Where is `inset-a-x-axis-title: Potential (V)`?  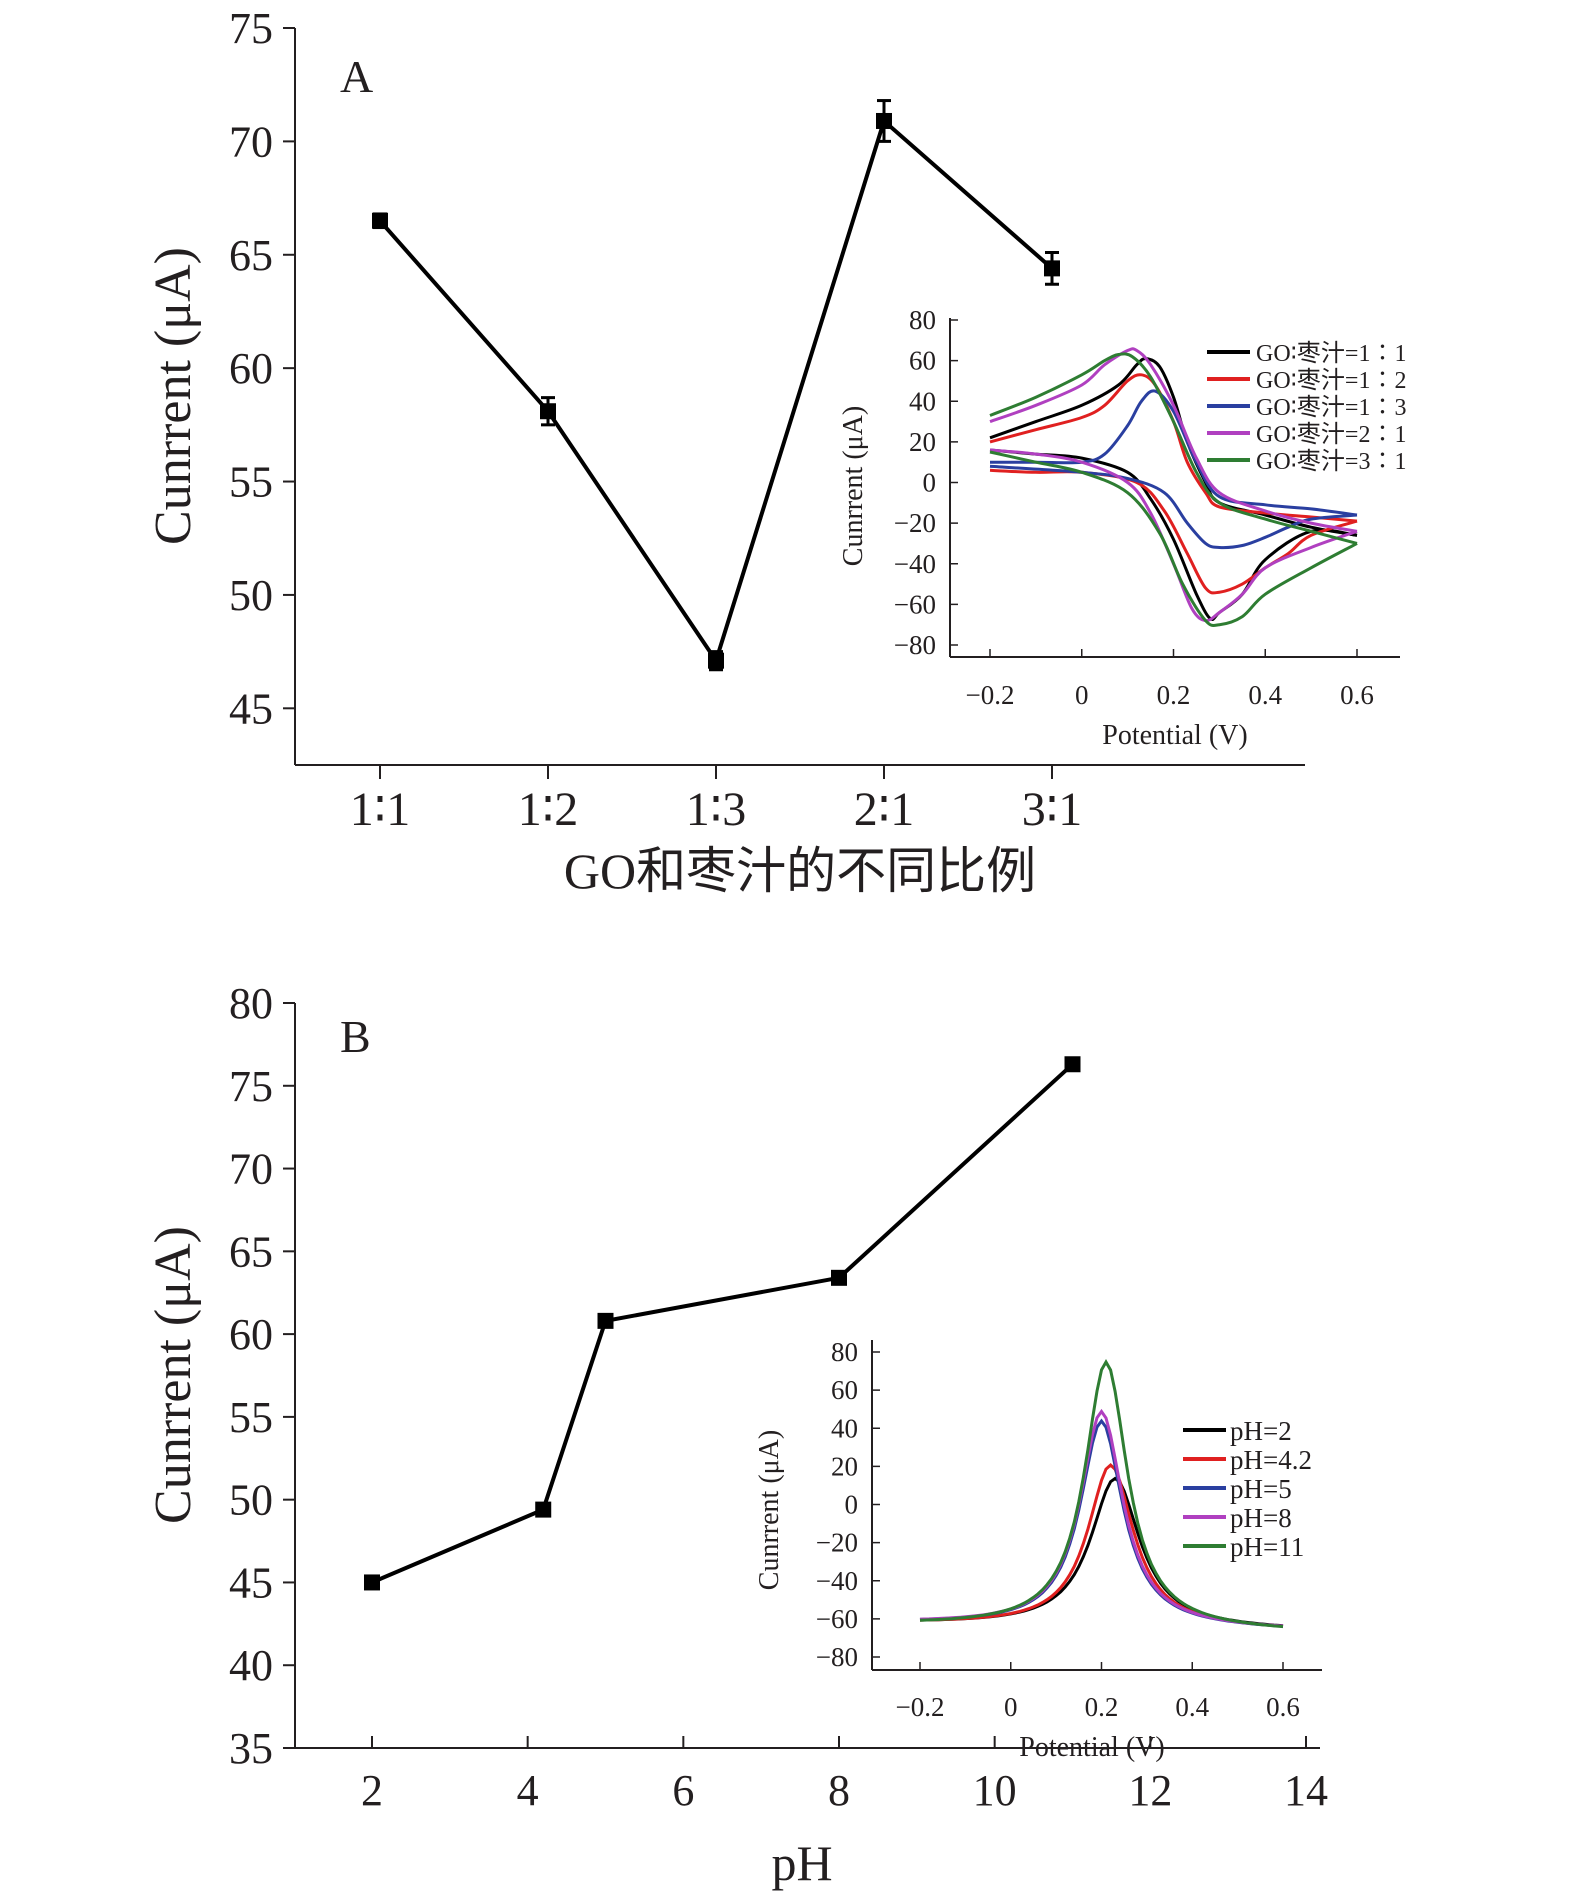
inset-a-x-axis-title: Potential (V) is located at coordinates (1174, 735).